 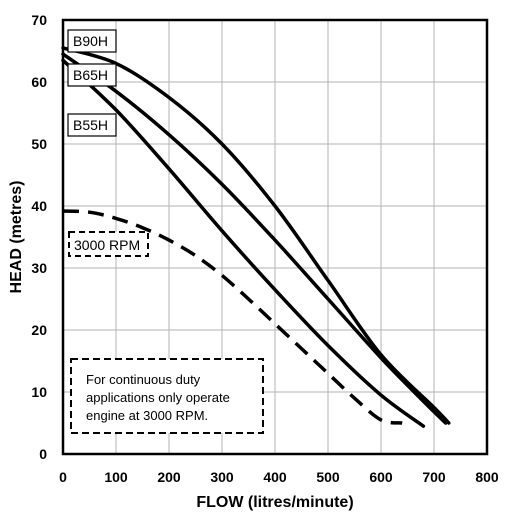 I want to click on x-tick-label: 200, so click(x=169, y=477).